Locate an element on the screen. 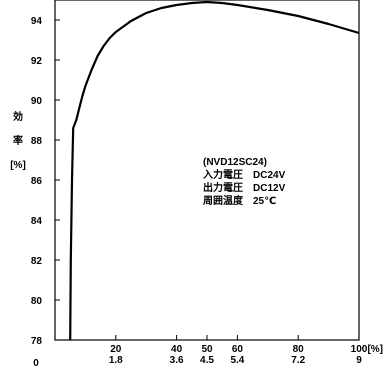 The image size is (385, 371). x-origin-label: 0 is located at coordinates (36, 363).